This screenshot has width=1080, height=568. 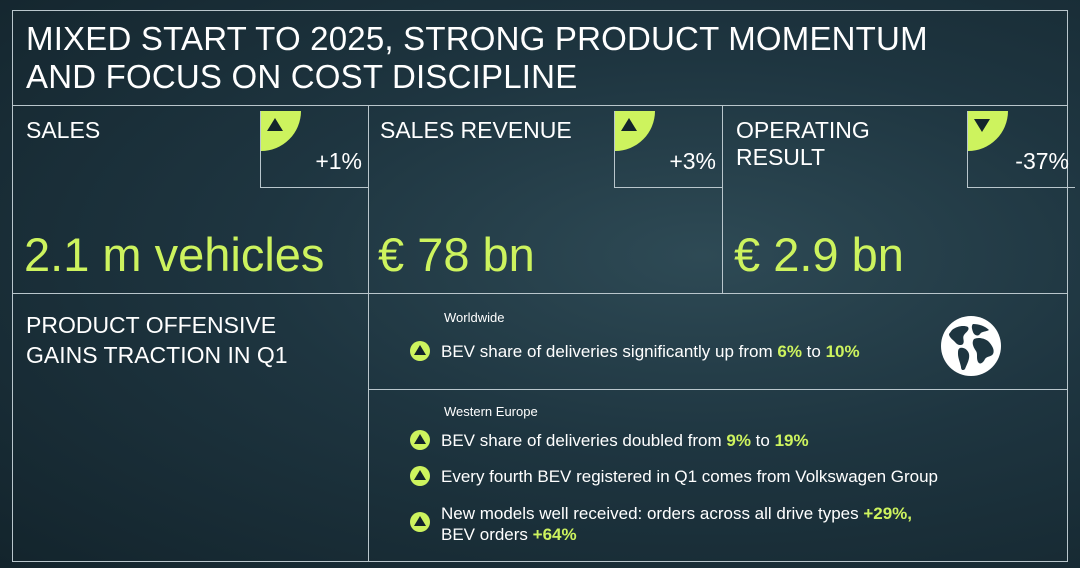 I want to click on kpi-change: +1%, so click(x=338, y=161).